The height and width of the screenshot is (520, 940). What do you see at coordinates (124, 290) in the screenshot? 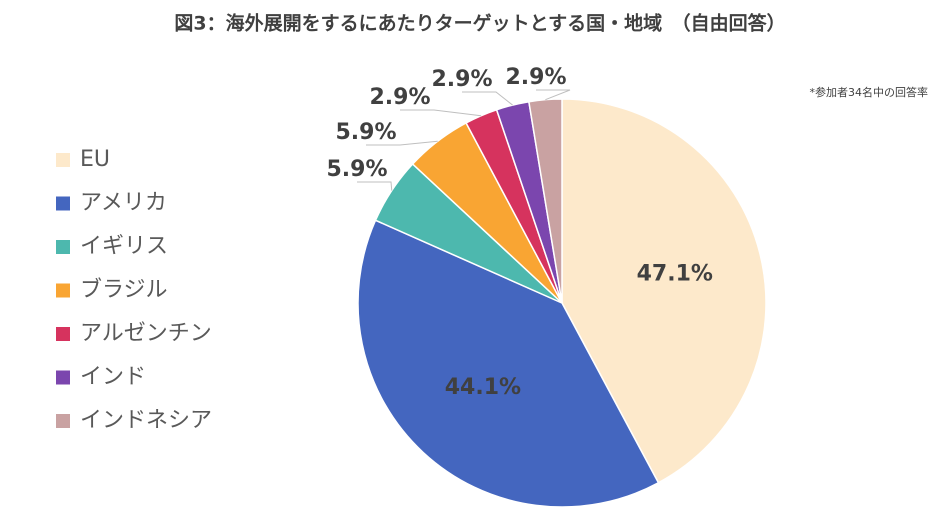
I see `legend-label: ブラジル` at bounding box center [124, 290].